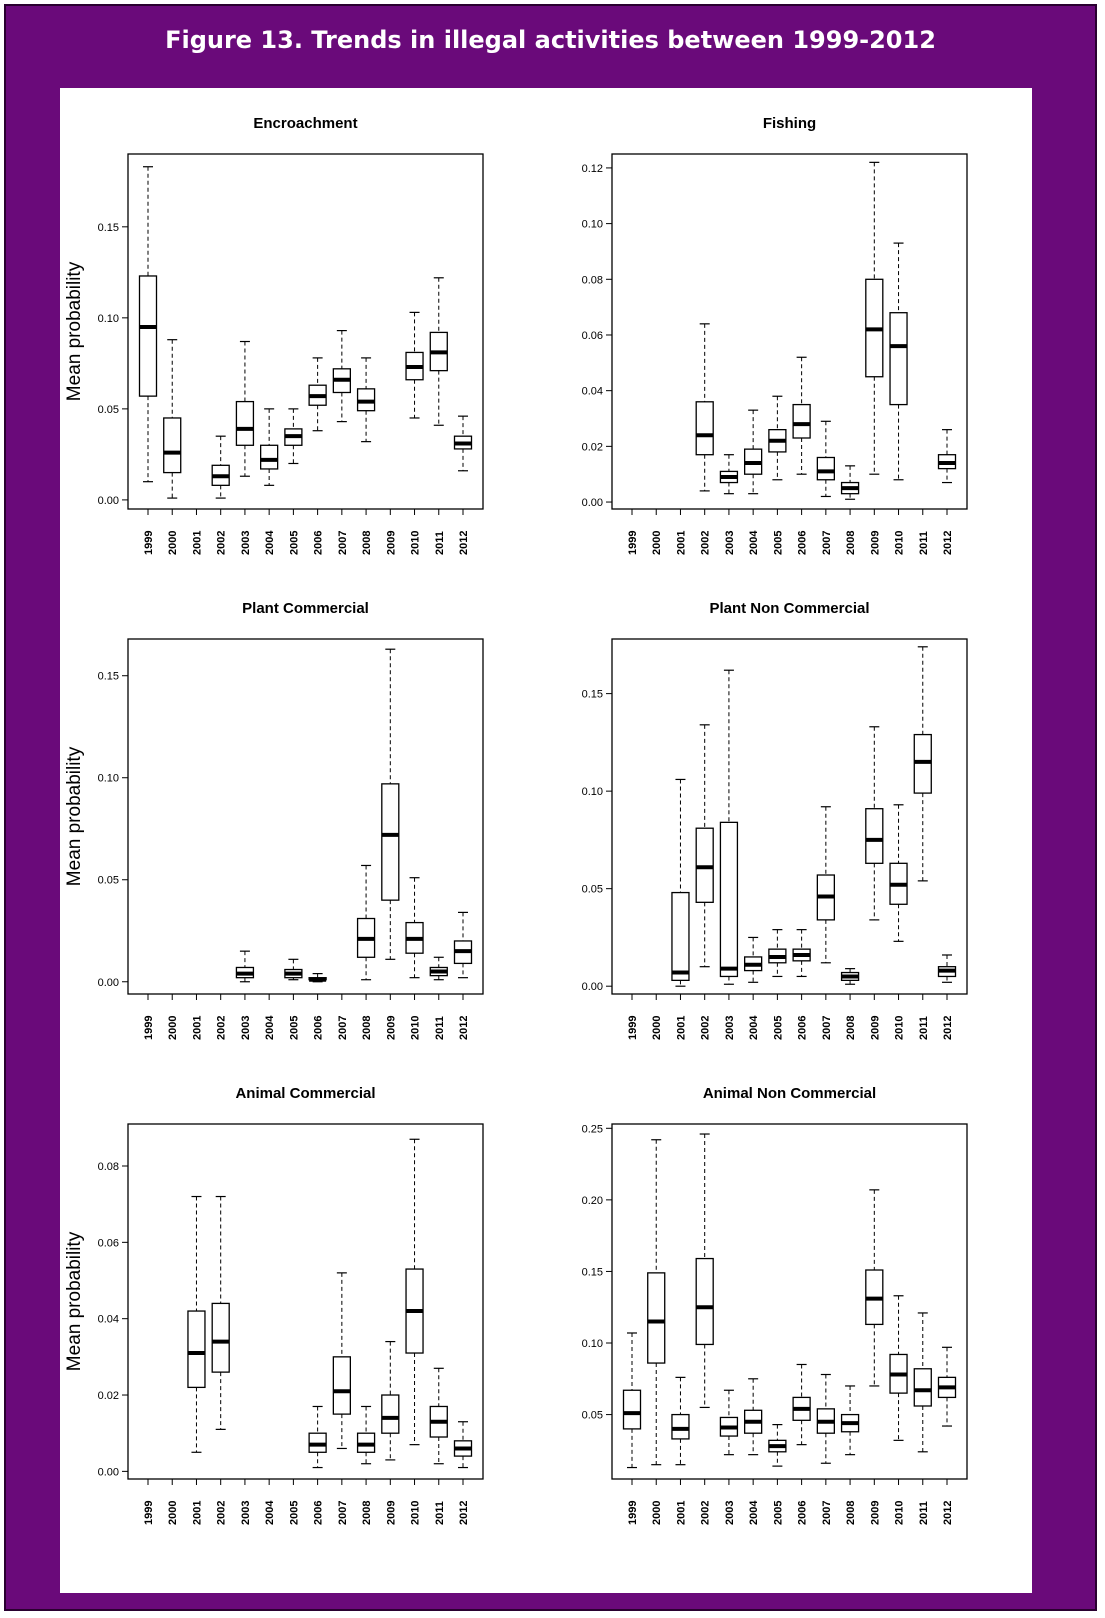  What do you see at coordinates (173, 543) in the screenshot?
I see `x-tick-label: 2000` at bounding box center [173, 543].